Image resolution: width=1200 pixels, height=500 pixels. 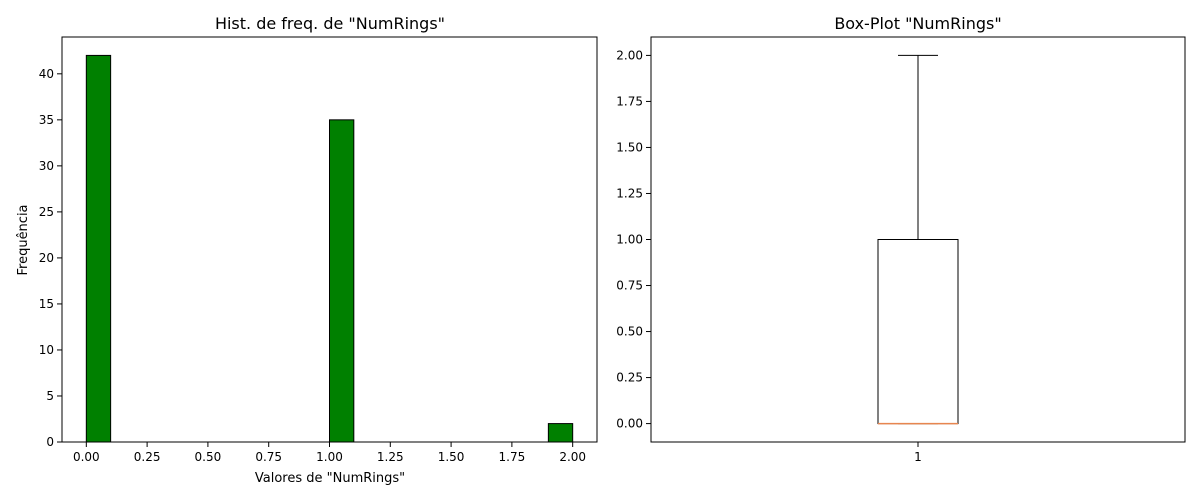 What do you see at coordinates (629, 147) in the screenshot?
I see `boxplot-y-tick-label: 1.50` at bounding box center [629, 147].